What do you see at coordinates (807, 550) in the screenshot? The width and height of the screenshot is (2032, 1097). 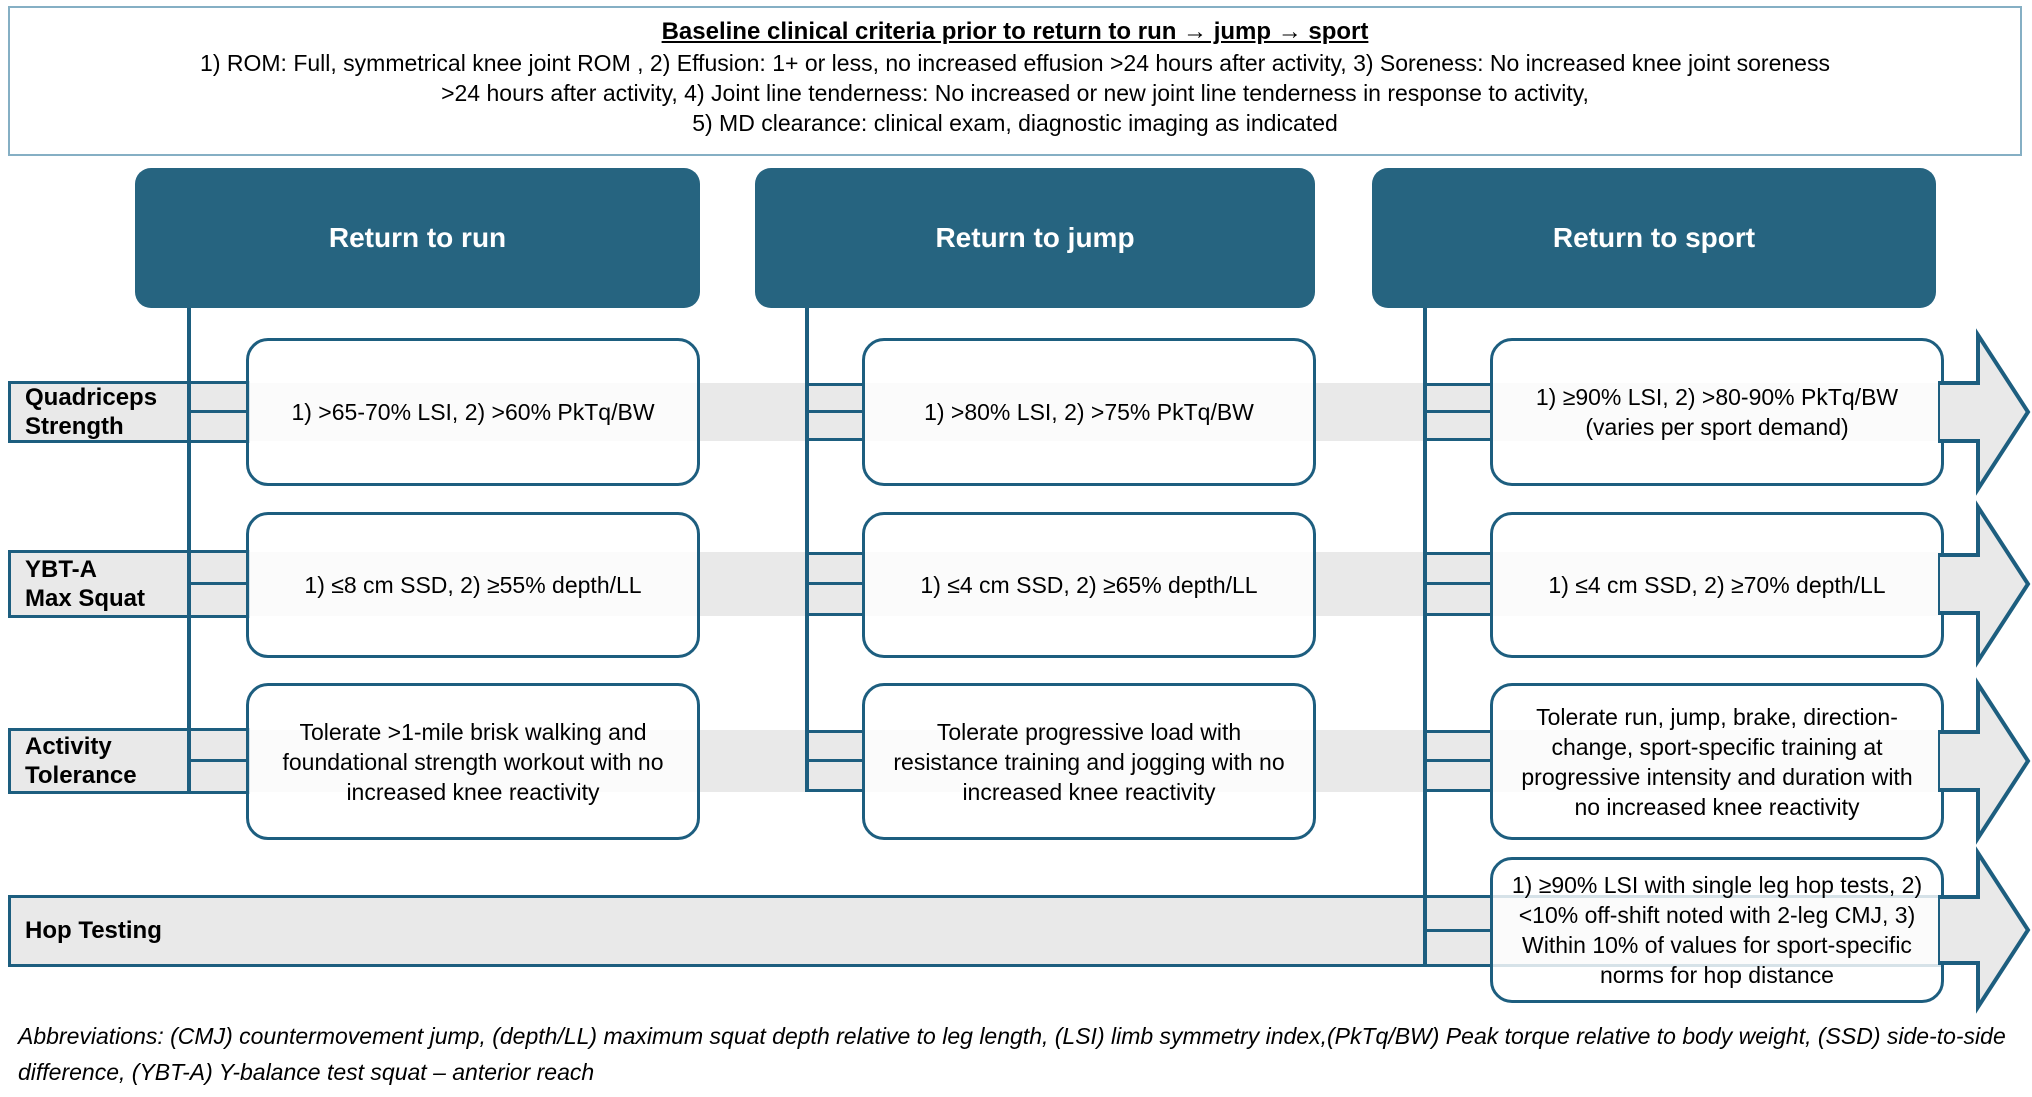 I see `connector-vline-jump` at bounding box center [807, 550].